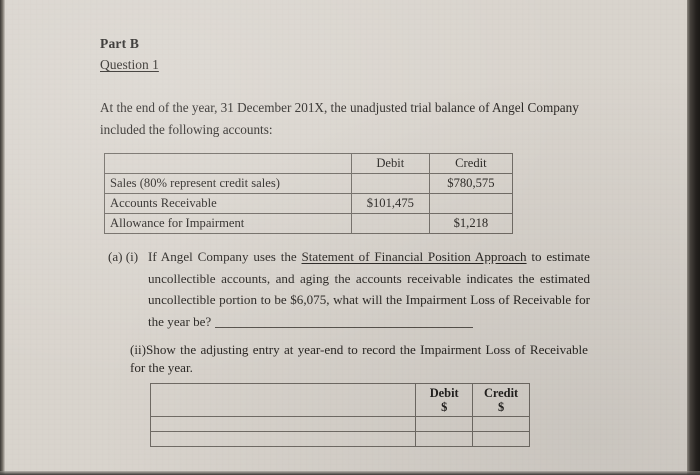  What do you see at coordinates (501, 407) in the screenshot?
I see `journal-header-credit-currency: $` at bounding box center [501, 407].